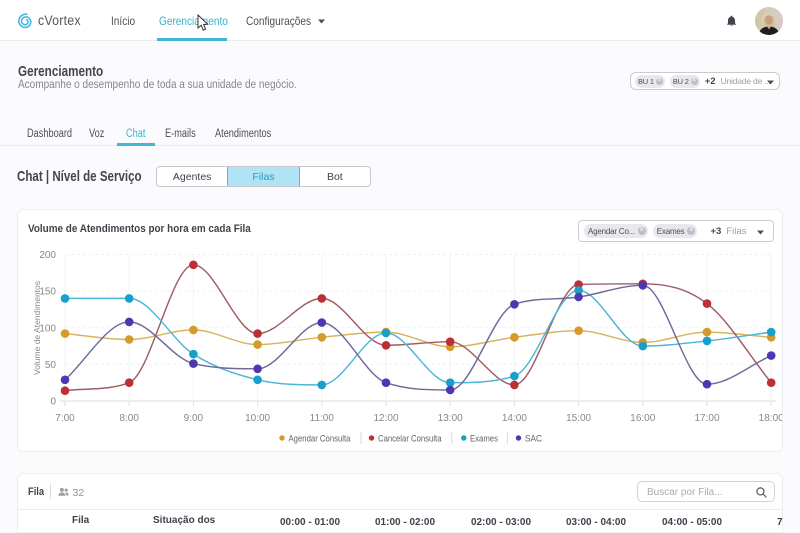  What do you see at coordinates (484, 439) in the screenshot?
I see `svg-text: Exames` at bounding box center [484, 439].